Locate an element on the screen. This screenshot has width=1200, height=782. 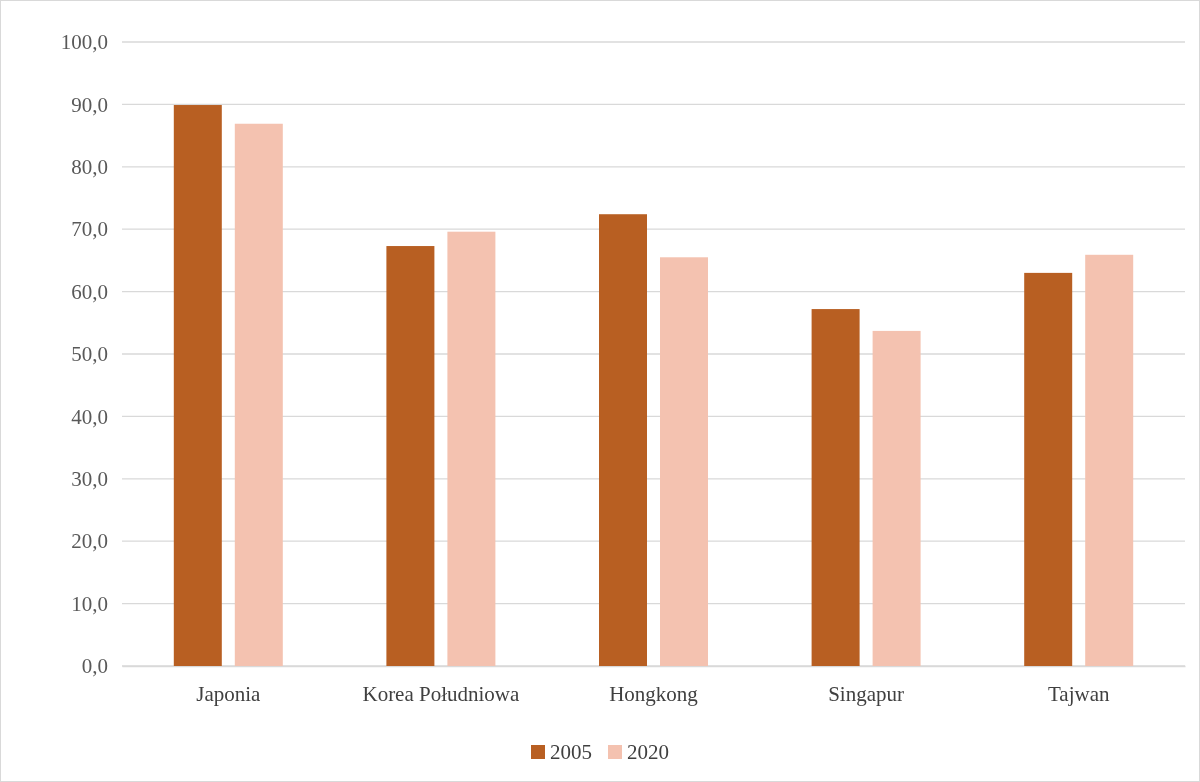
legend-label: 2020 is located at coordinates (648, 752).